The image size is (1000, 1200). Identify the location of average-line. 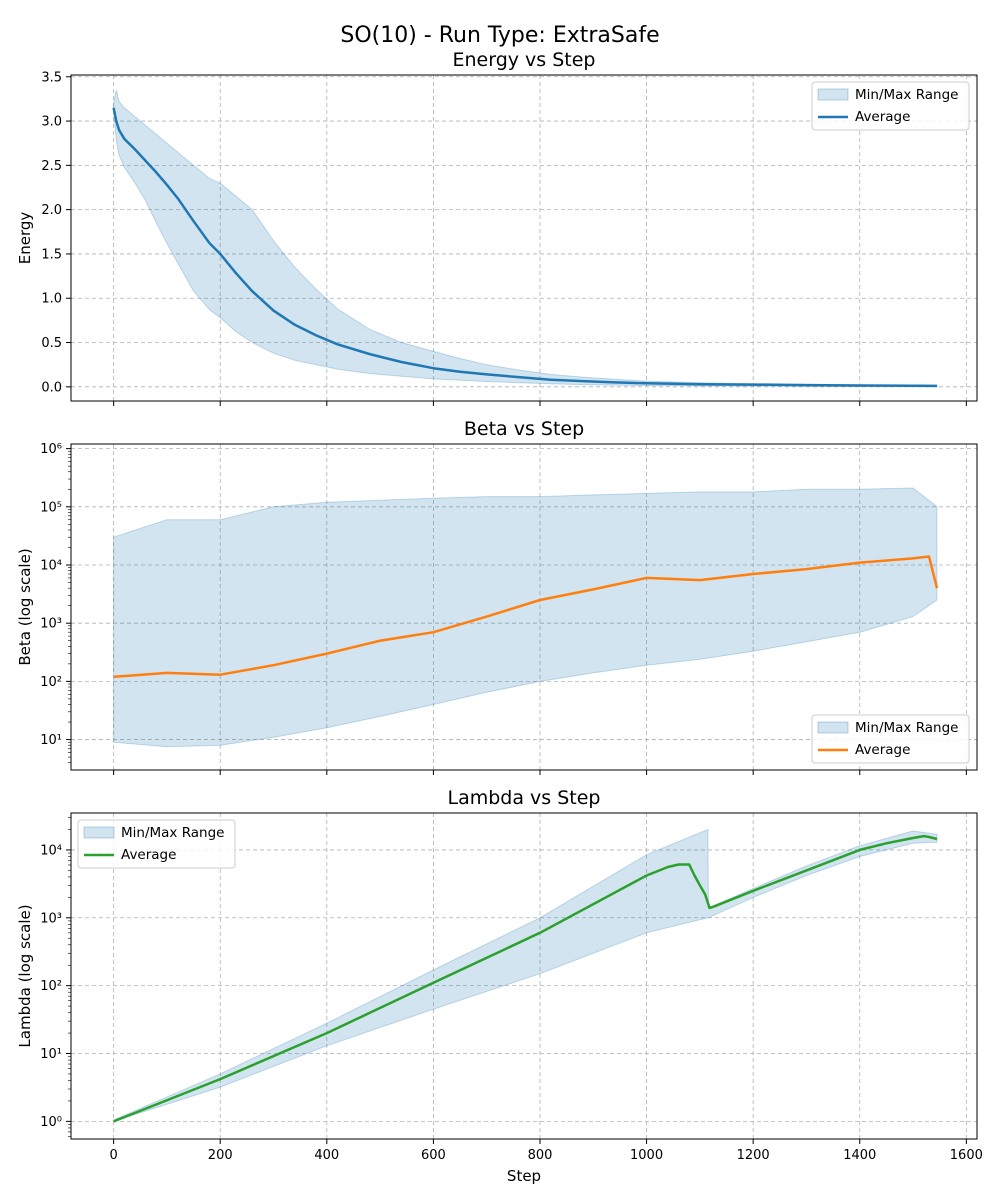
(526, 617).